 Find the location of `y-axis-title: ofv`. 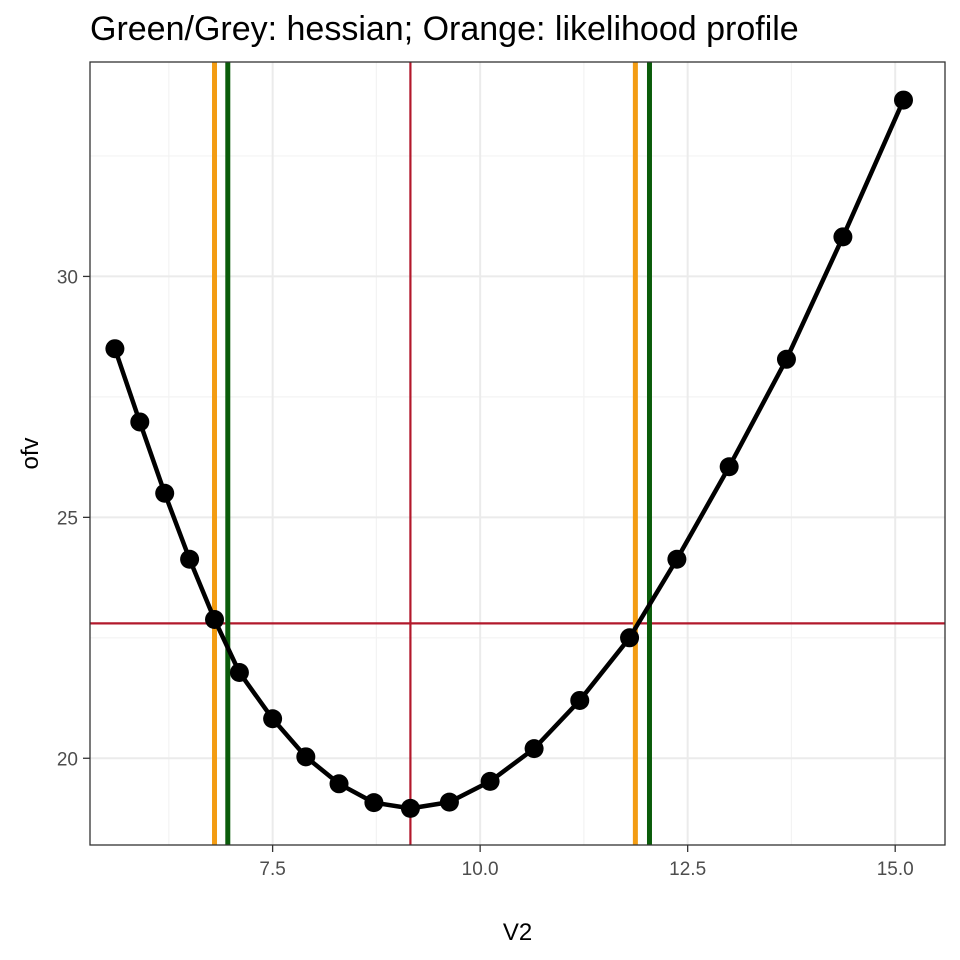

y-axis-title: ofv is located at coordinates (30, 453).